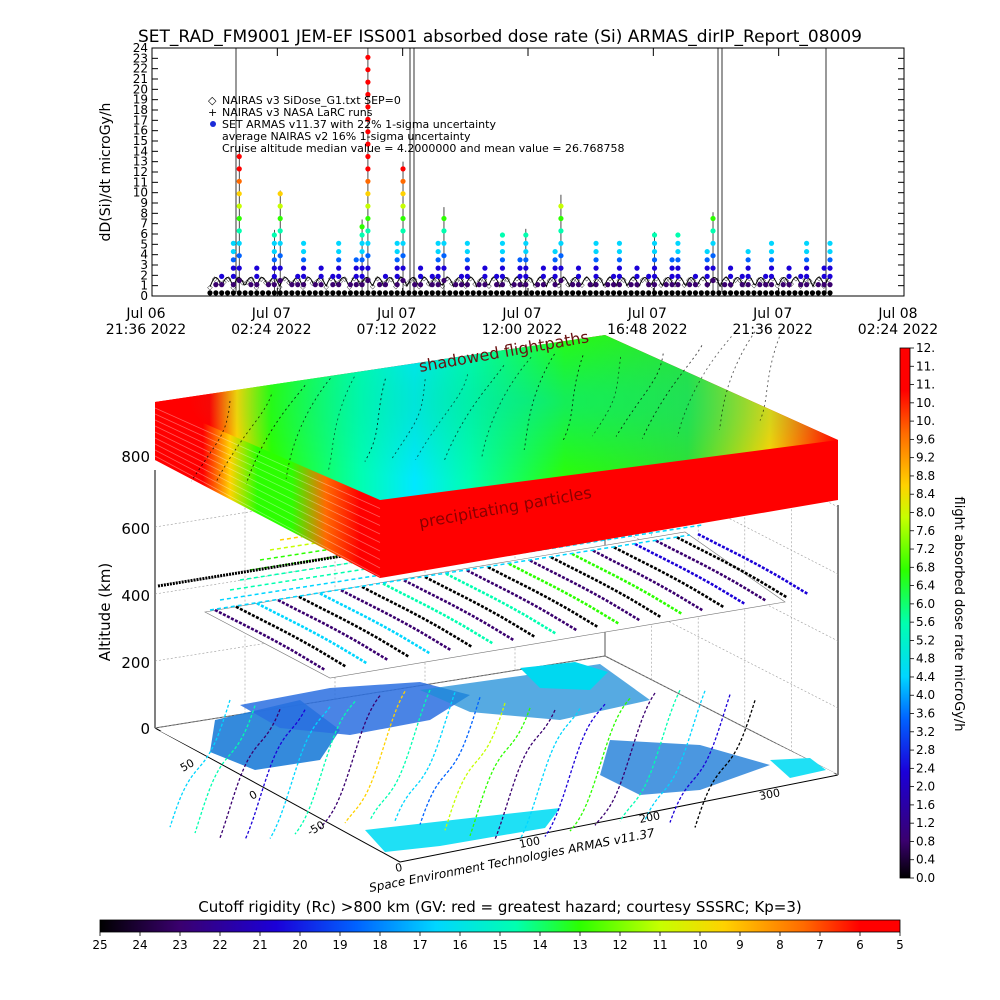 This screenshot has height=1000, width=1000. What do you see at coordinates (259, 945) in the screenshot?
I see `colorbar-tick-label: 21` at bounding box center [259, 945].